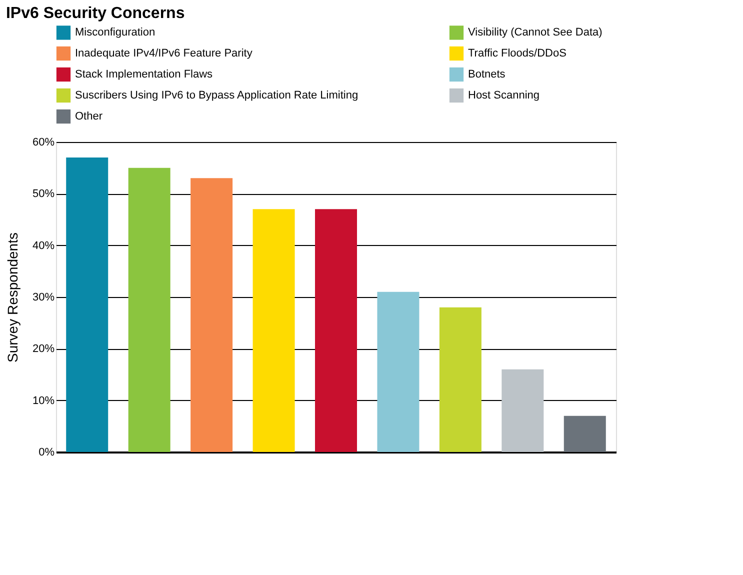 The width and height of the screenshot is (743, 575). Describe the element at coordinates (46, 452) in the screenshot. I see `y-tick-label: 0%` at that location.